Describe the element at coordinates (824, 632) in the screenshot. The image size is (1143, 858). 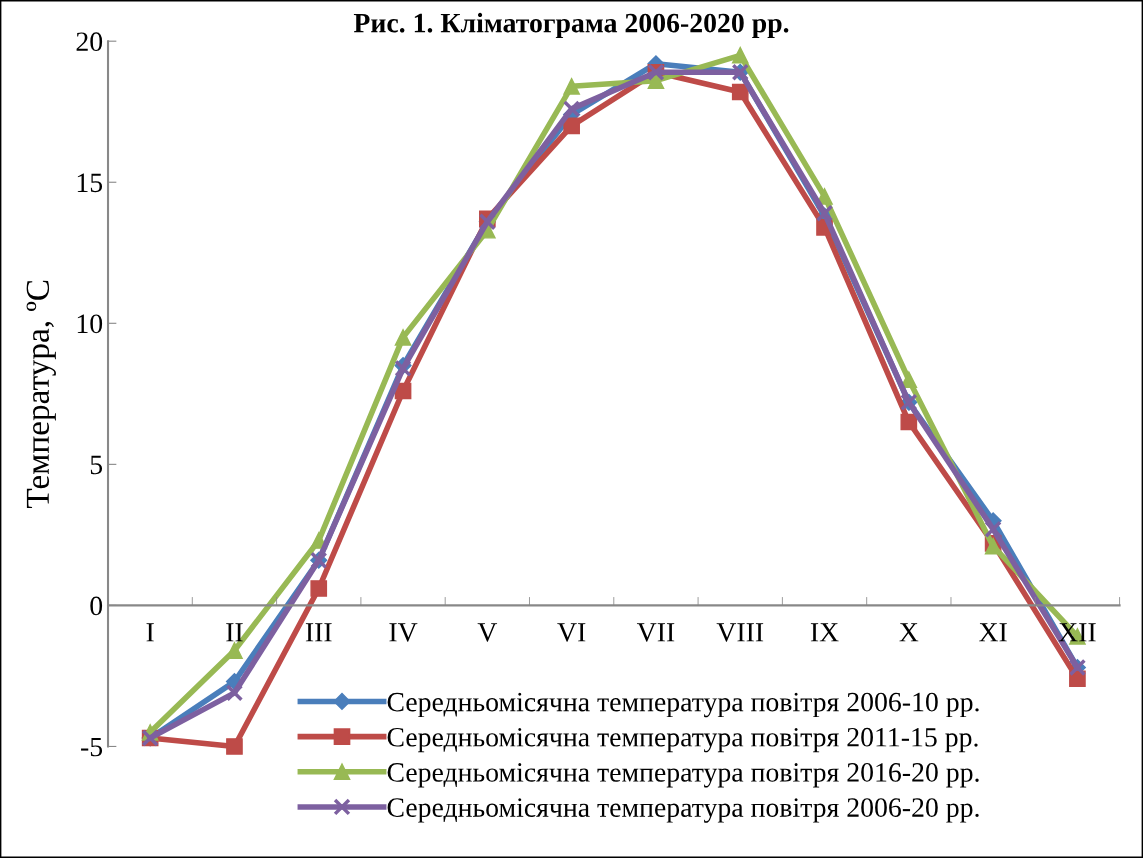
I see `x-tick-label: IX` at that location.